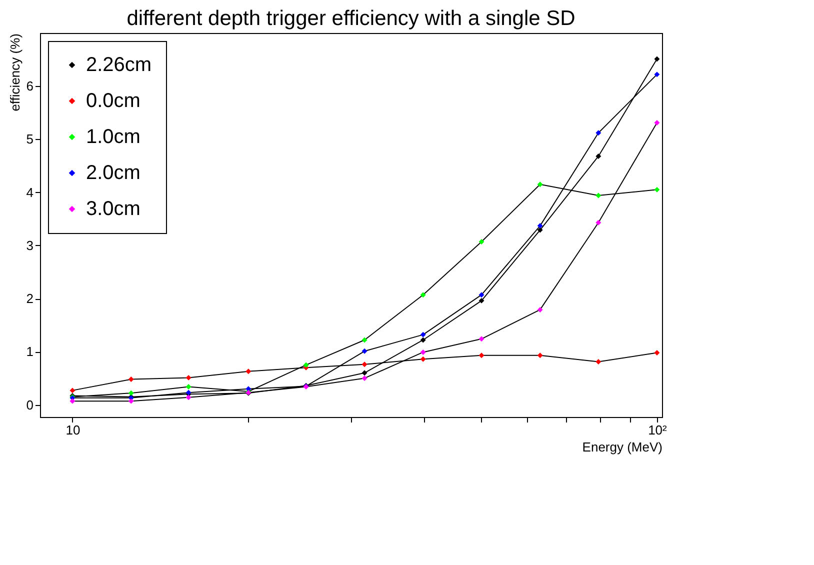 This screenshot has width=814, height=565. What do you see at coordinates (30, 404) in the screenshot?
I see `y-tick-label: 0` at bounding box center [30, 404].